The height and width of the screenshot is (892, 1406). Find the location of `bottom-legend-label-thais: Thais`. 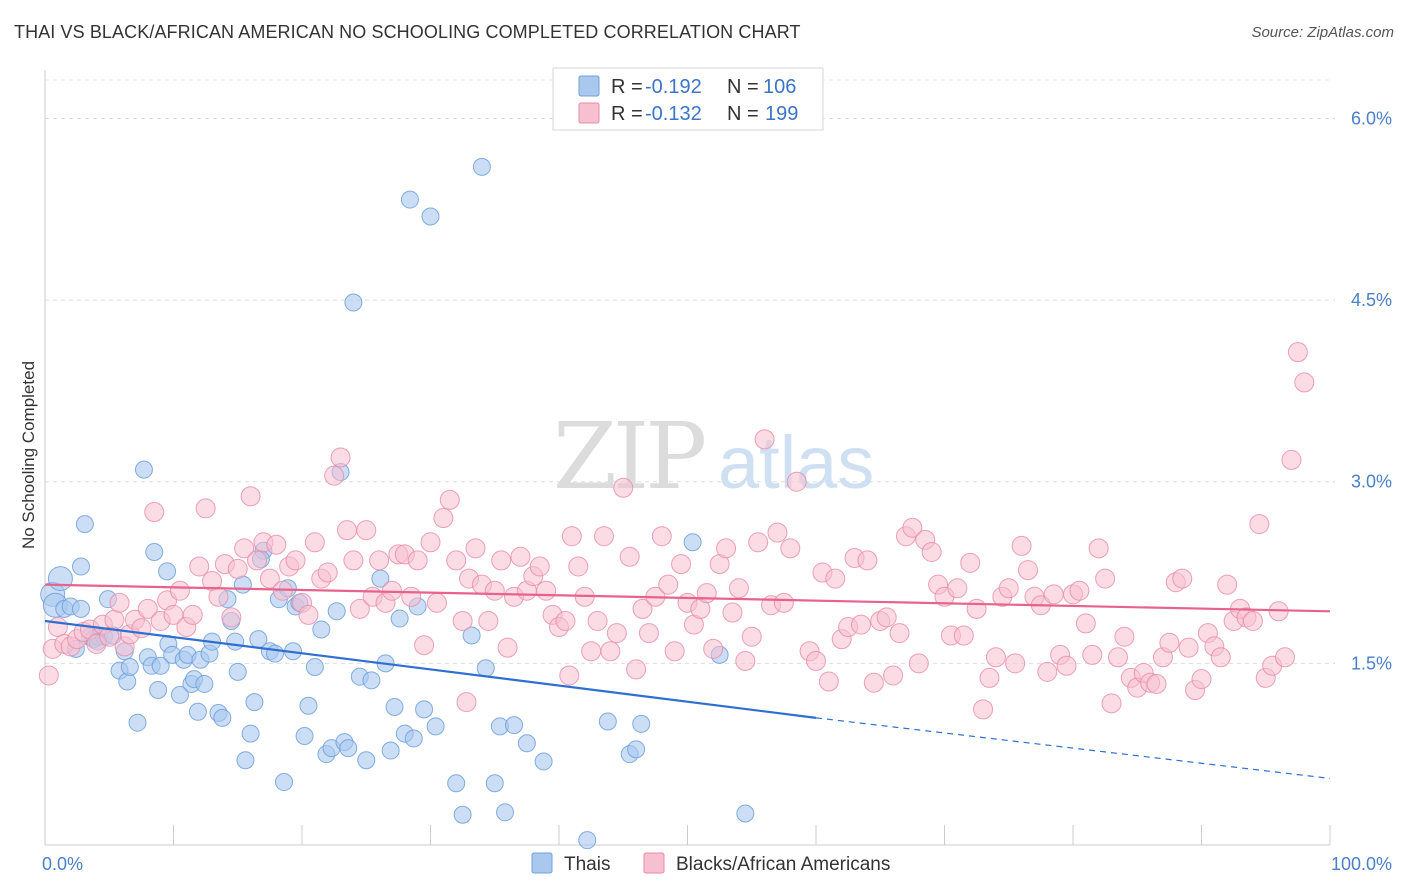

bottom-legend-label-thais: Thais is located at coordinates (587, 864).